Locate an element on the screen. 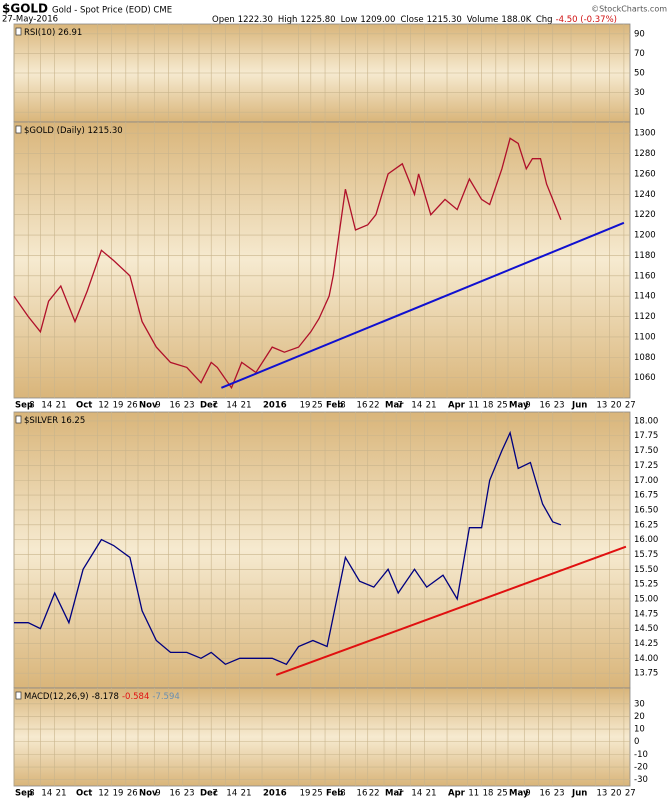  x-tick-label: 2016 is located at coordinates (275, 794).